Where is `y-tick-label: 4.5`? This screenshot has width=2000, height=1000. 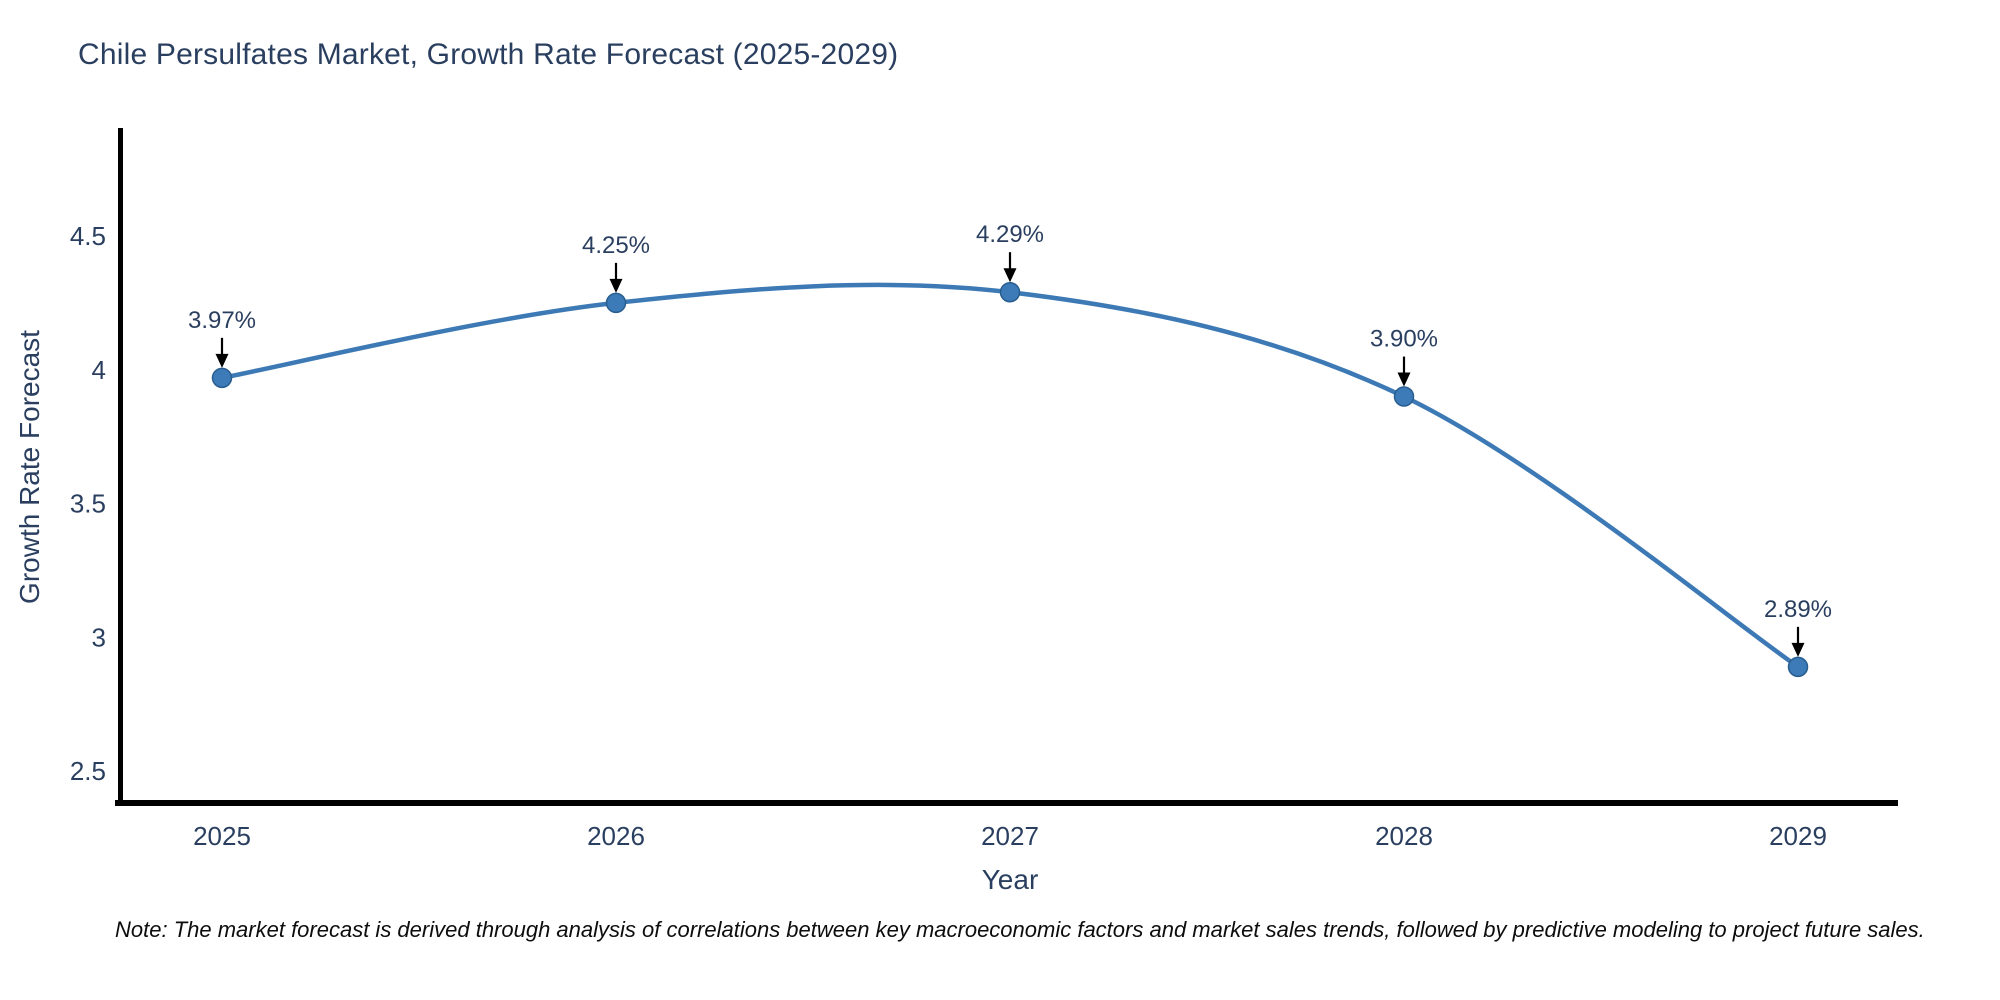
y-tick-label: 4.5 is located at coordinates (88, 236).